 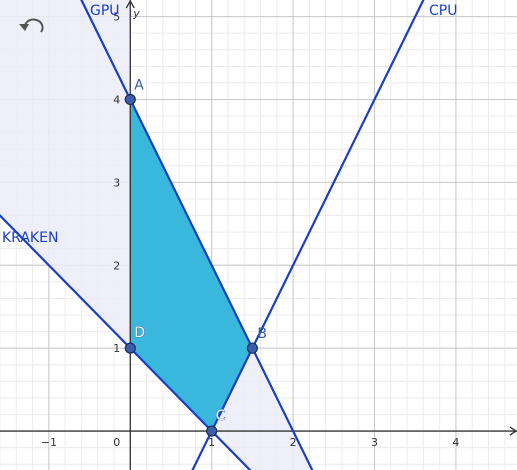 I want to click on x-tick-label: 4, so click(x=455, y=442).